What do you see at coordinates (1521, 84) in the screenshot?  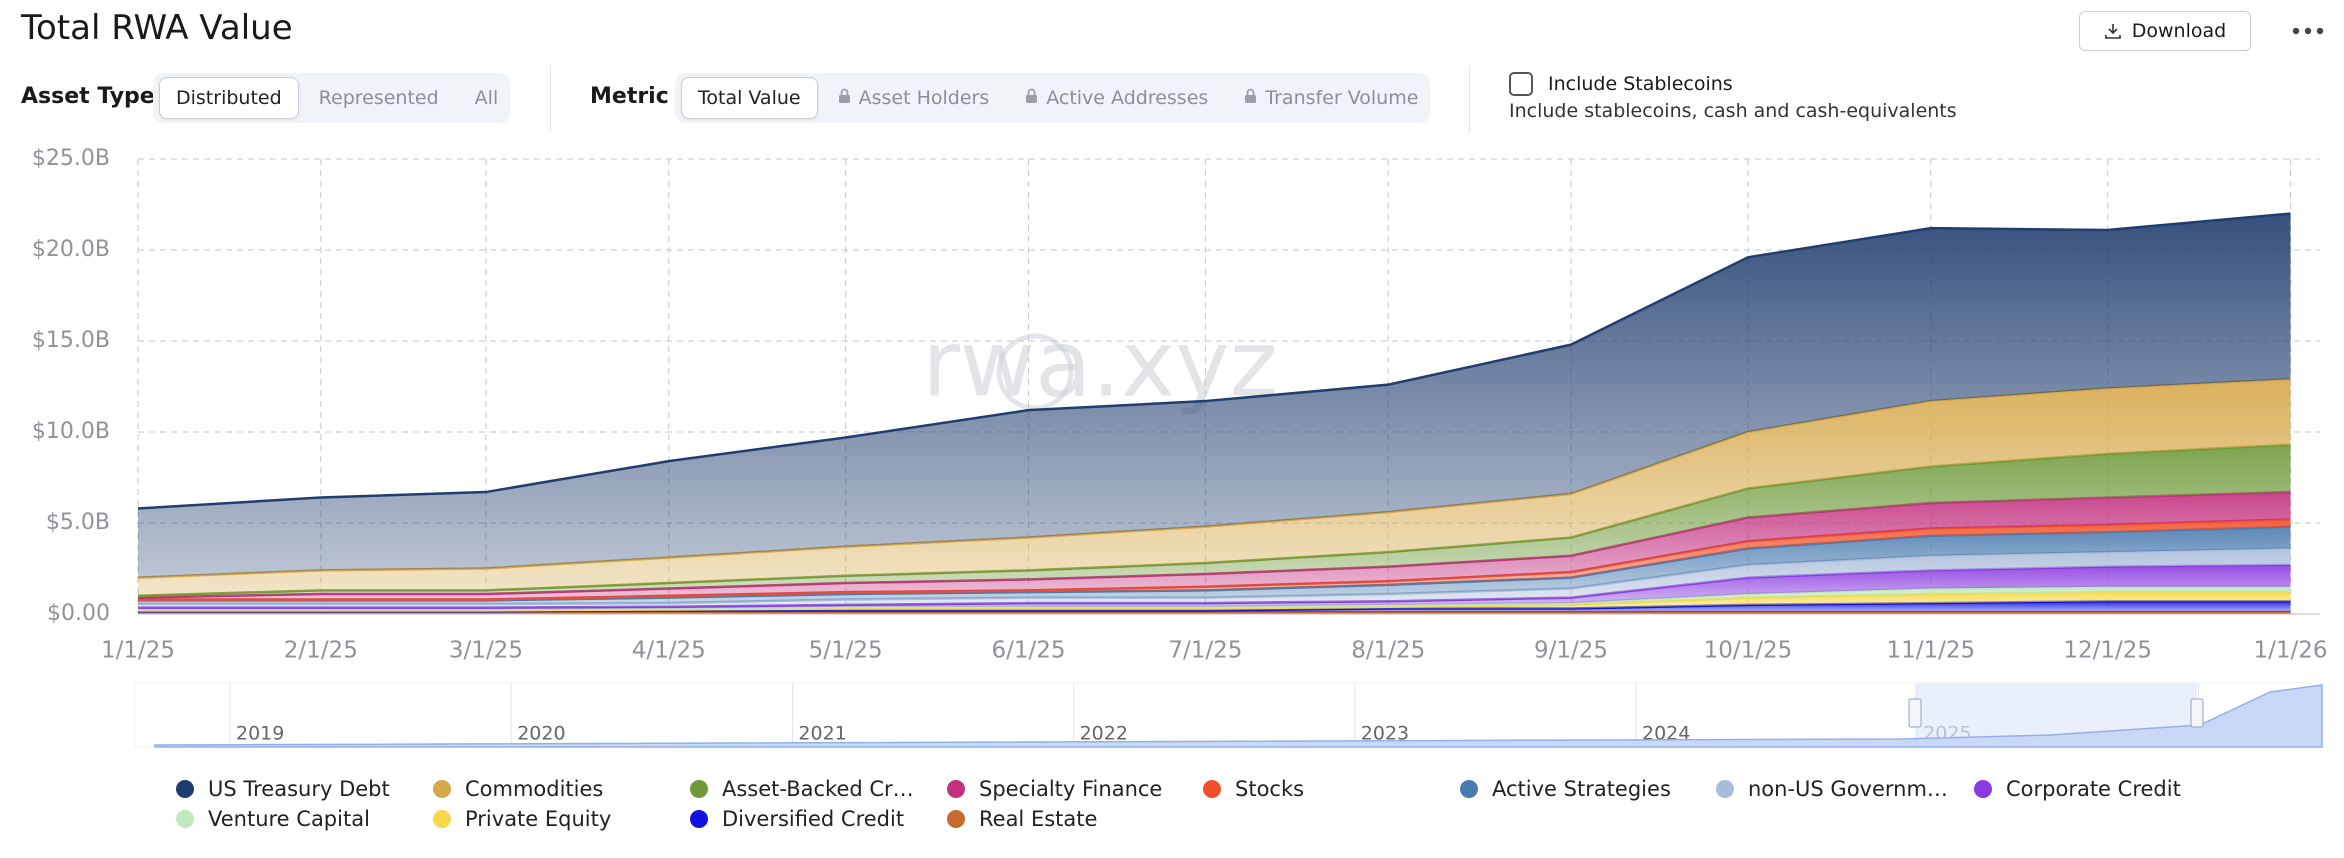 I see `stablecoins-checkbox` at bounding box center [1521, 84].